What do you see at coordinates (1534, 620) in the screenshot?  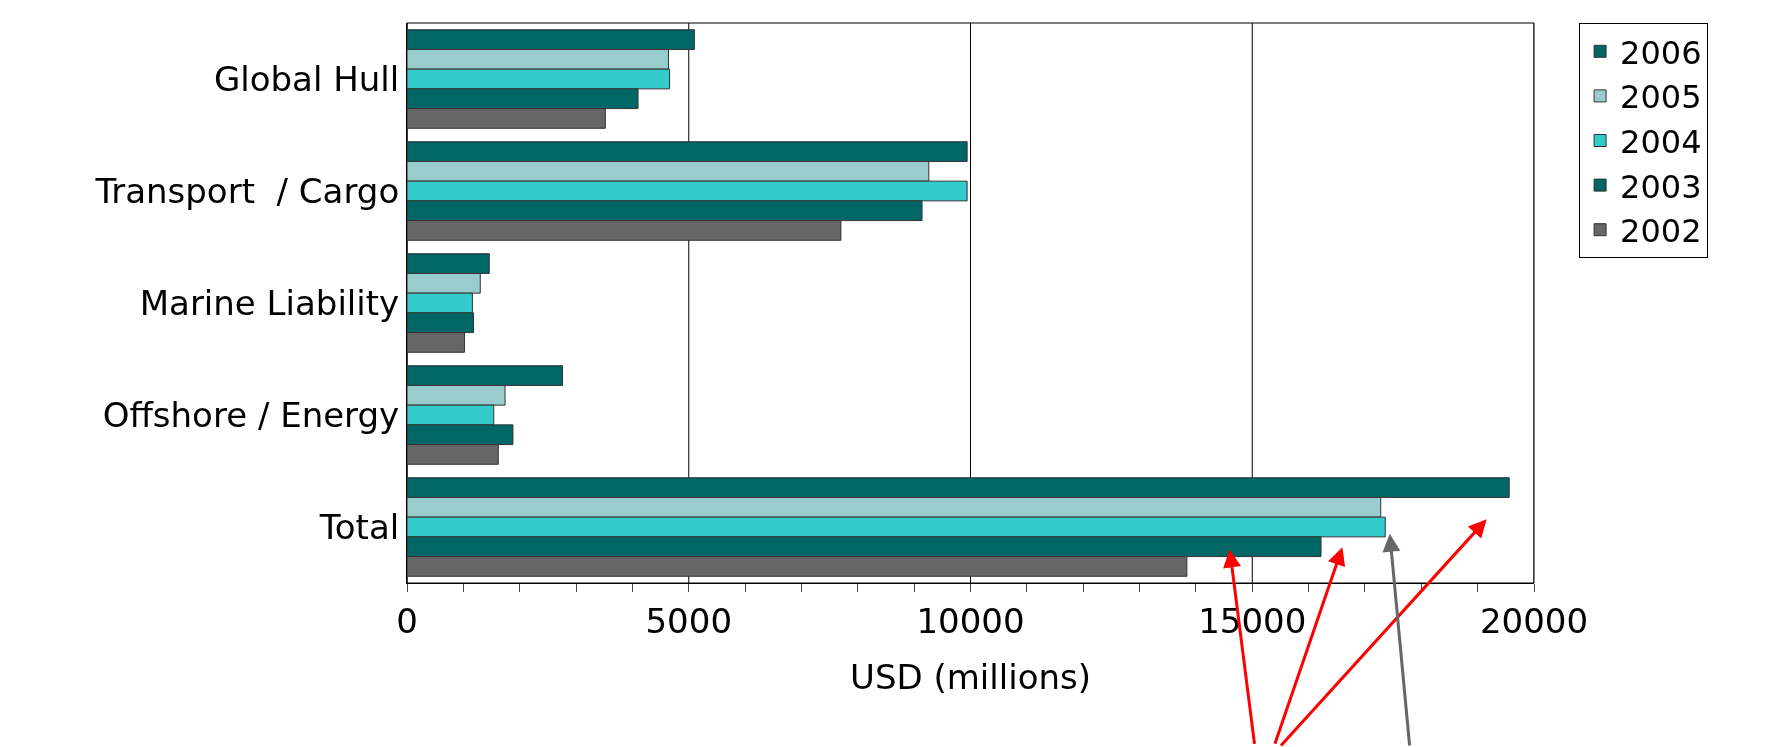 I see `x-tick-label: 20000` at bounding box center [1534, 620].